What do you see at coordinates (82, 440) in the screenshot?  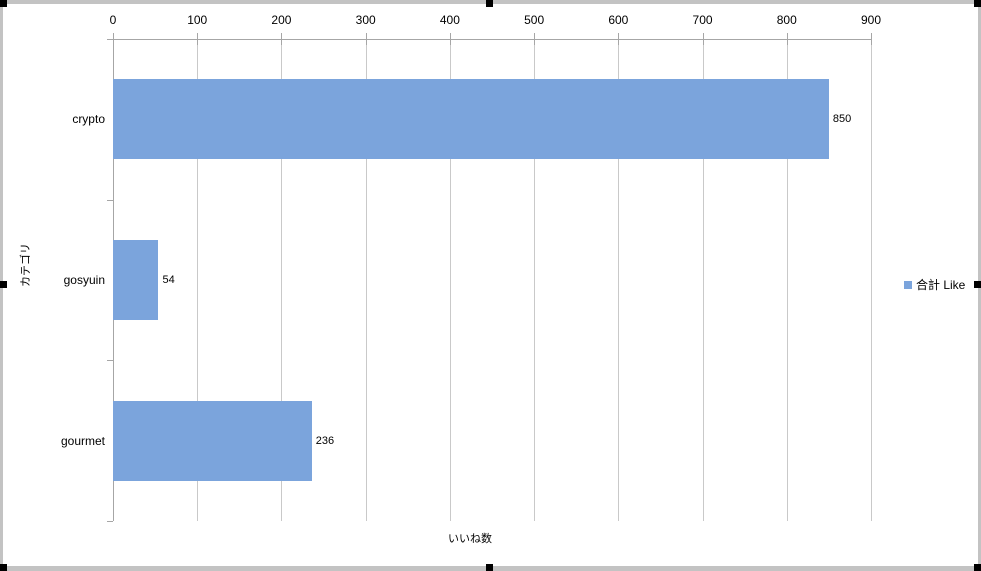 I see `category-label-gourmet: gourmet` at bounding box center [82, 440].